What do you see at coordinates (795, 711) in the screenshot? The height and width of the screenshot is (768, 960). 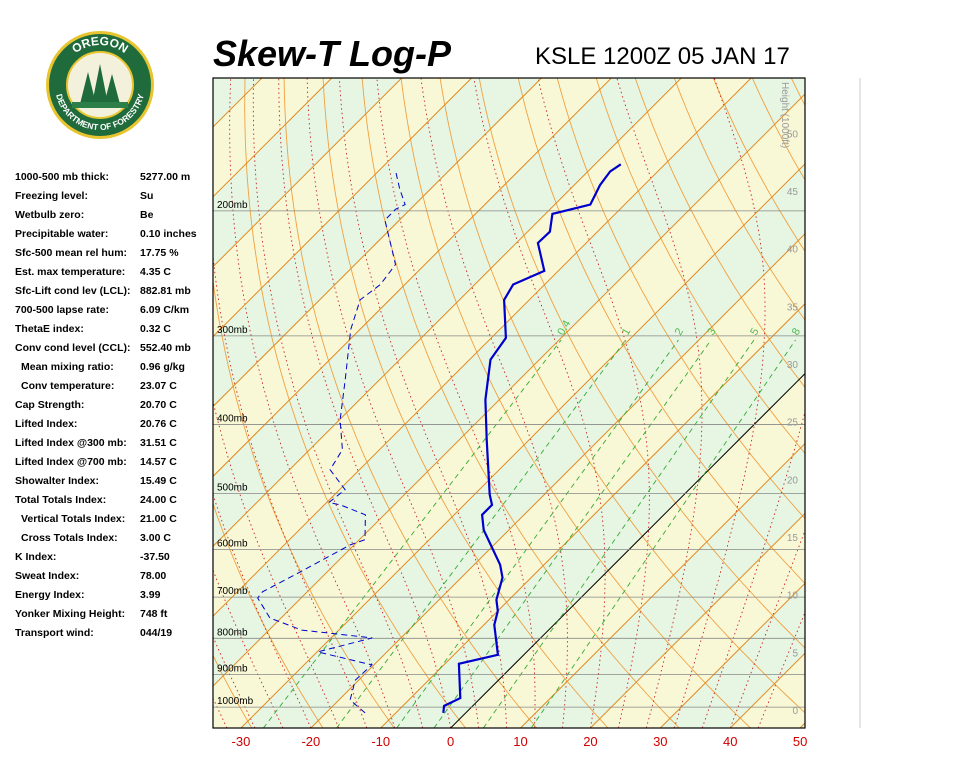 I see `height-tick-label: 0` at bounding box center [795, 711].